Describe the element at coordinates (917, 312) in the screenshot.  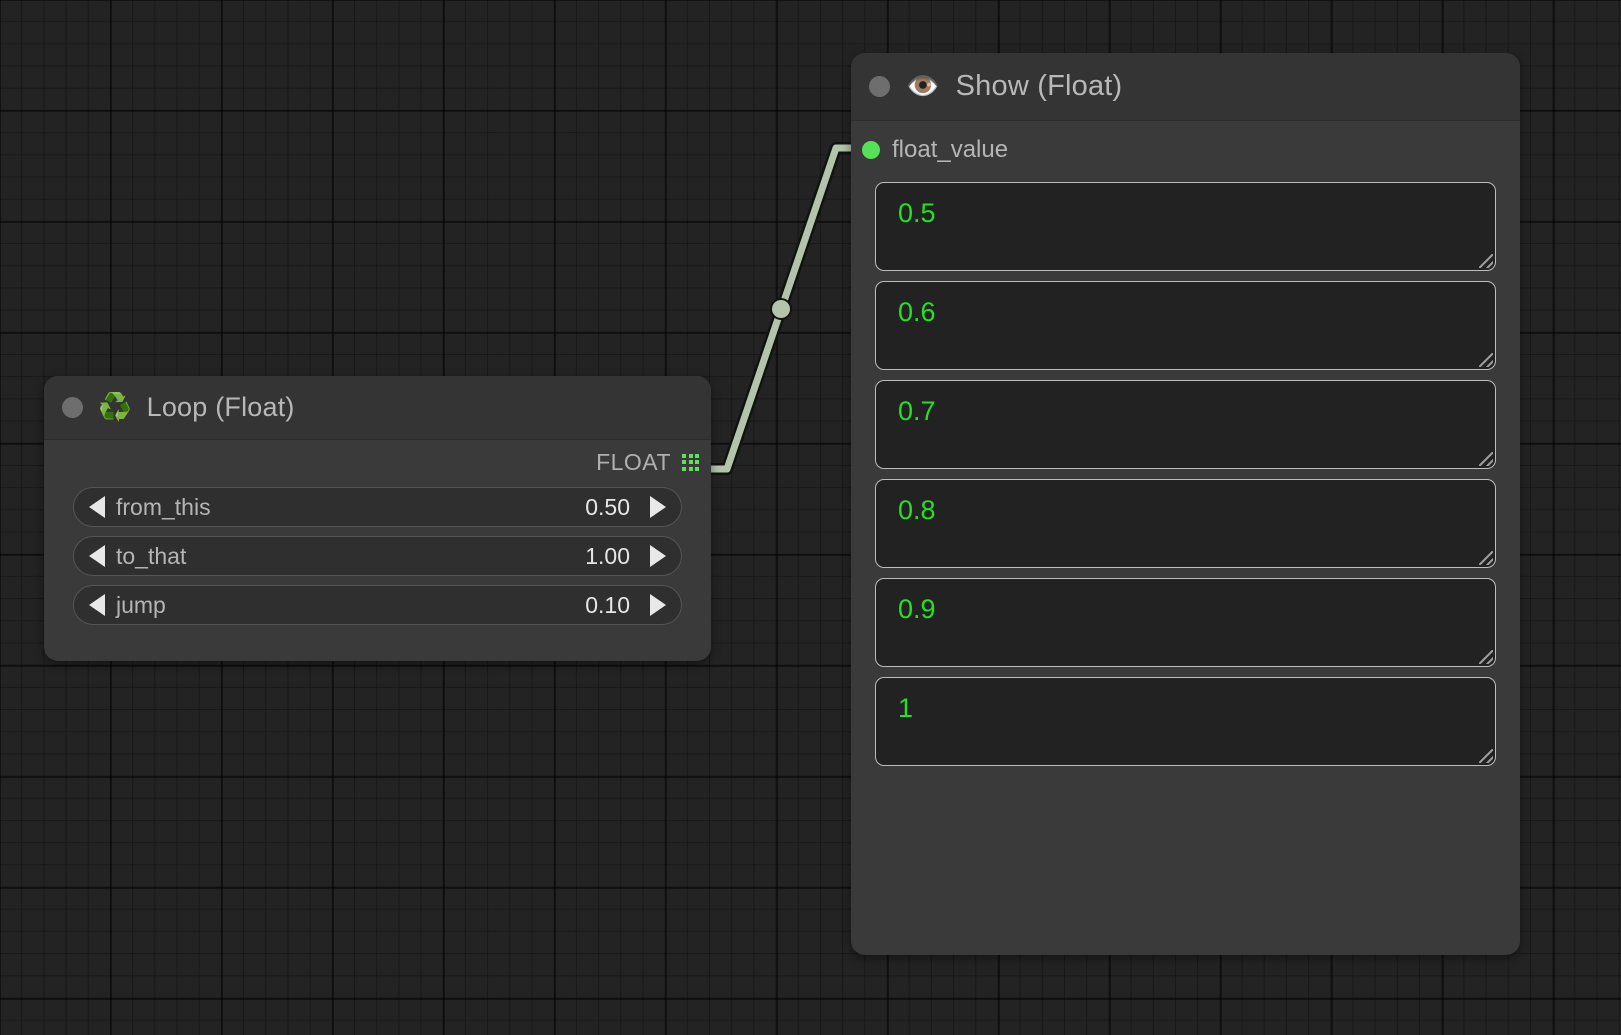
I see `output-value: 0.6` at that location.